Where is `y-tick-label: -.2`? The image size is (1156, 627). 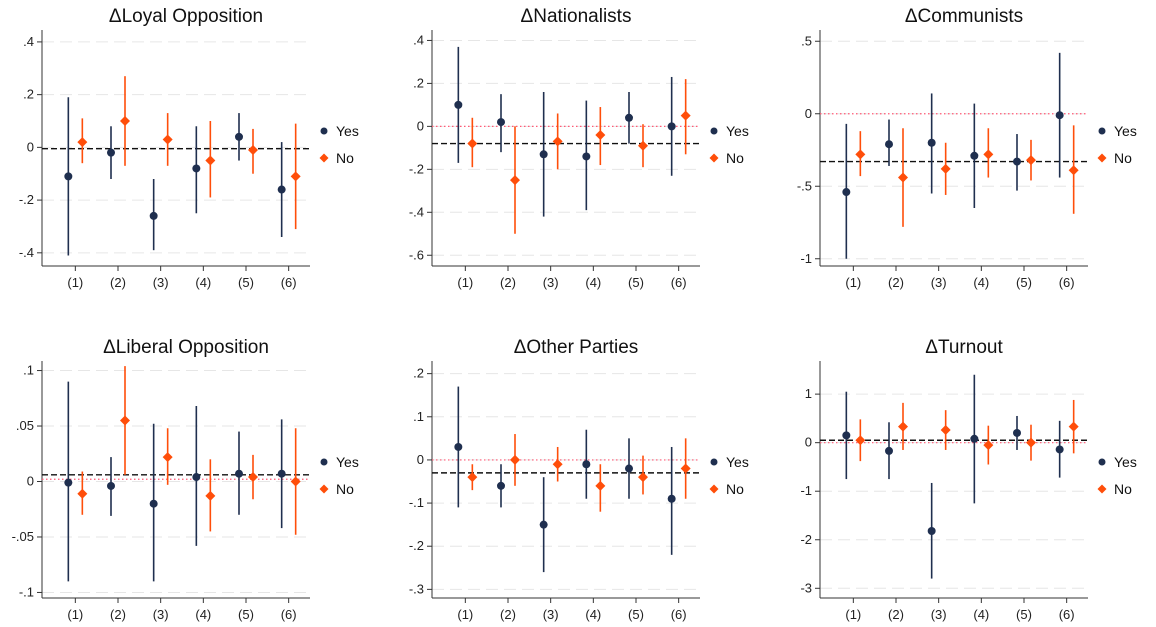
y-tick-label: -.2 is located at coordinates (416, 168).